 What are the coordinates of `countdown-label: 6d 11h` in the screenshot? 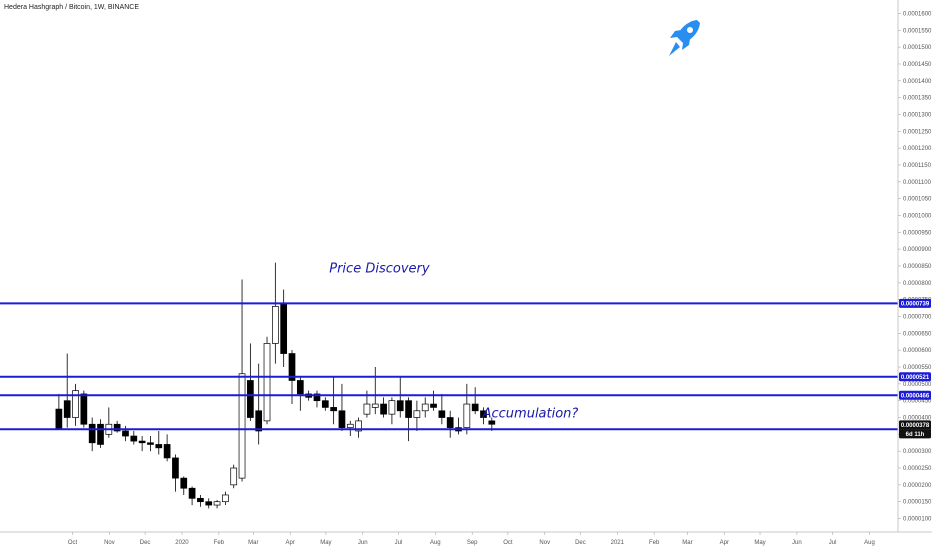 It's located at (915, 434).